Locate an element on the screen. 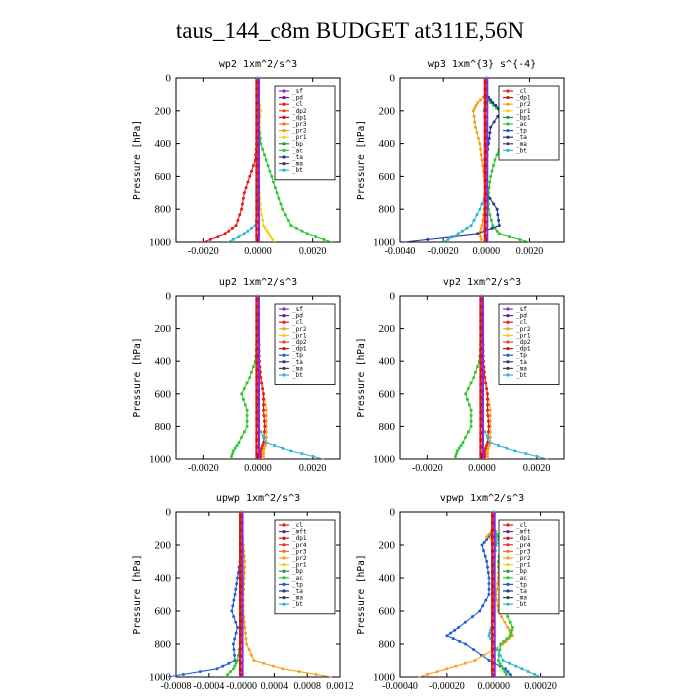  legend-marker-tp is located at coordinates (508, 355).